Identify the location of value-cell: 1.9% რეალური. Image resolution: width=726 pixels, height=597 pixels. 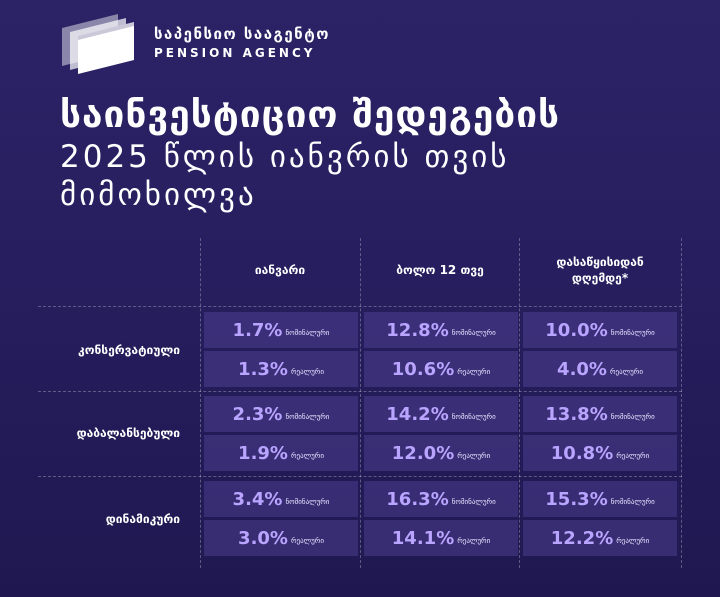
(281, 453).